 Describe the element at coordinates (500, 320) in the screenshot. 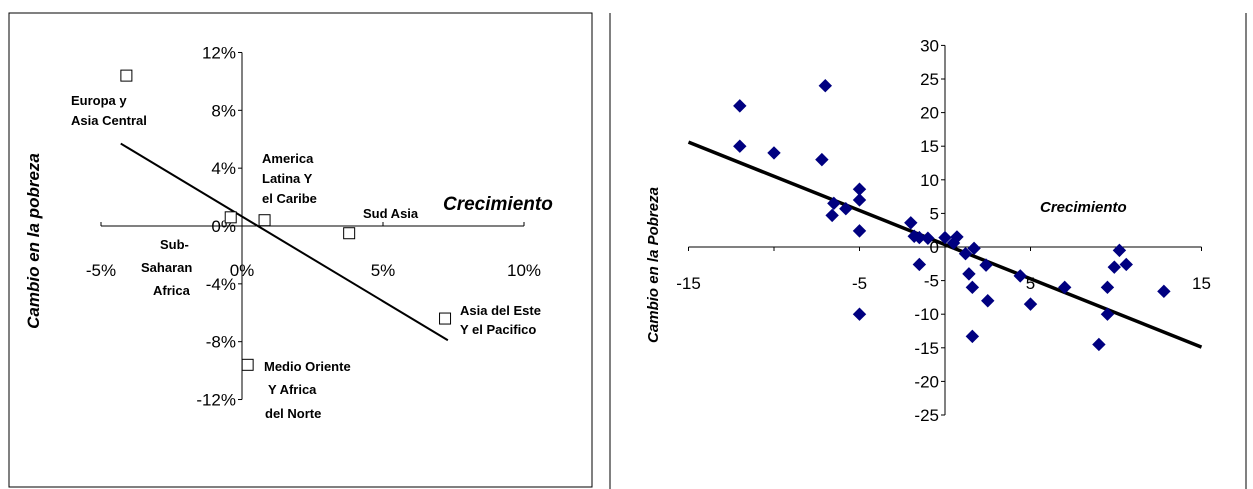

I see `point-label-asia-este: Asia del Este Y el Pacifico` at that location.